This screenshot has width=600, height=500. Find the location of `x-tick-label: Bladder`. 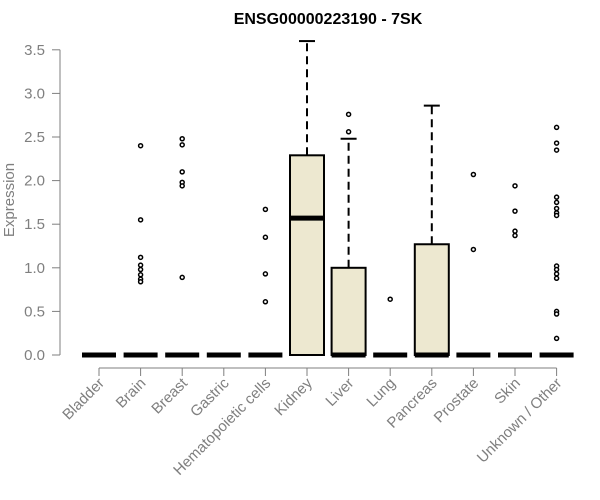

x-tick-label: Bladder is located at coordinates (83, 399).